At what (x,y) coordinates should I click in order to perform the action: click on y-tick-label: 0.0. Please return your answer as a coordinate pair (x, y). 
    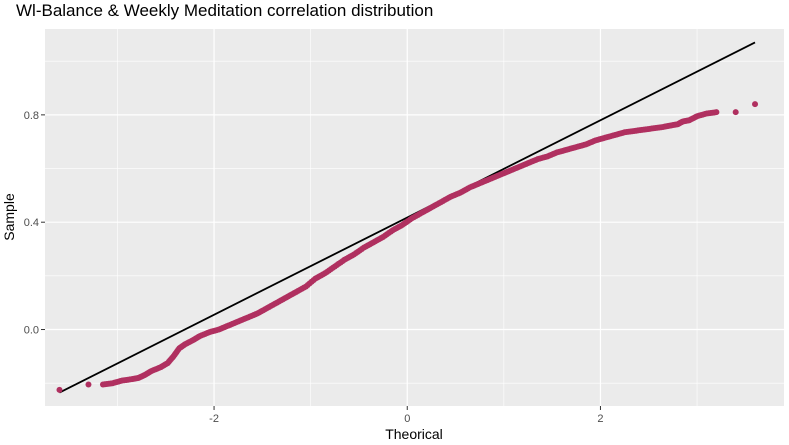
    Looking at the image, I should click on (31, 331).